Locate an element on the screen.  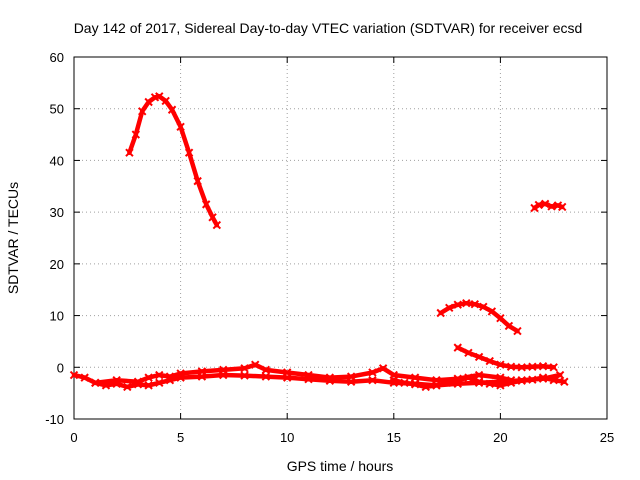
x-tick-label: 20 is located at coordinates (500, 437).